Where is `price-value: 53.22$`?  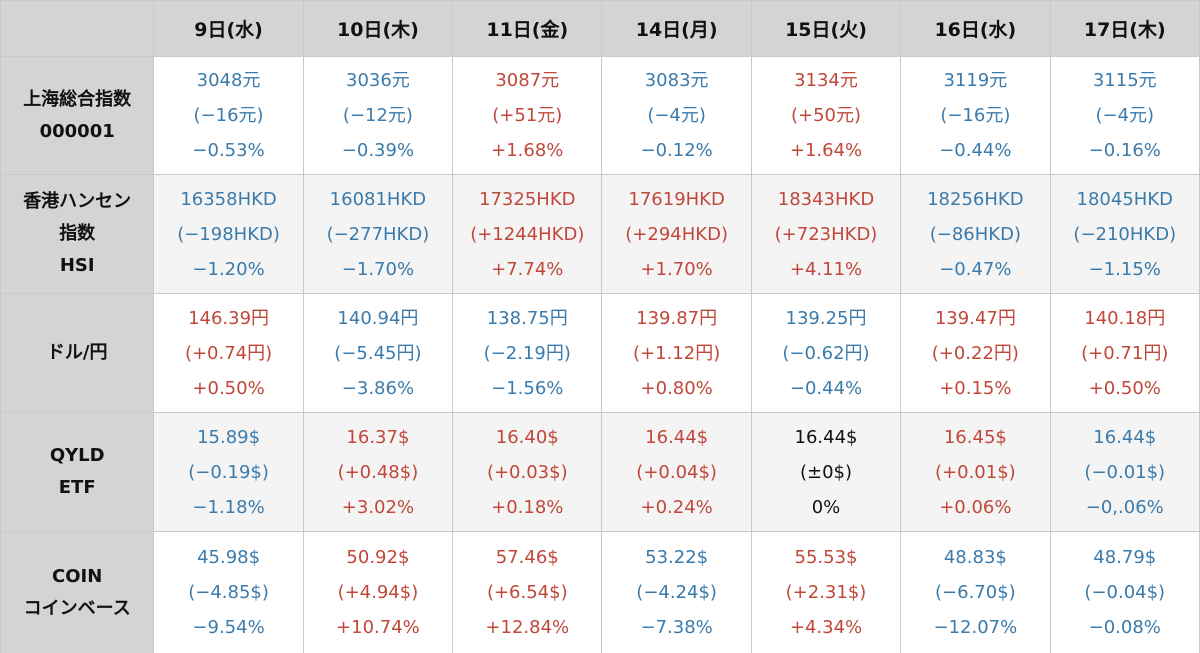
price-value: 53.22$ is located at coordinates (677, 557).